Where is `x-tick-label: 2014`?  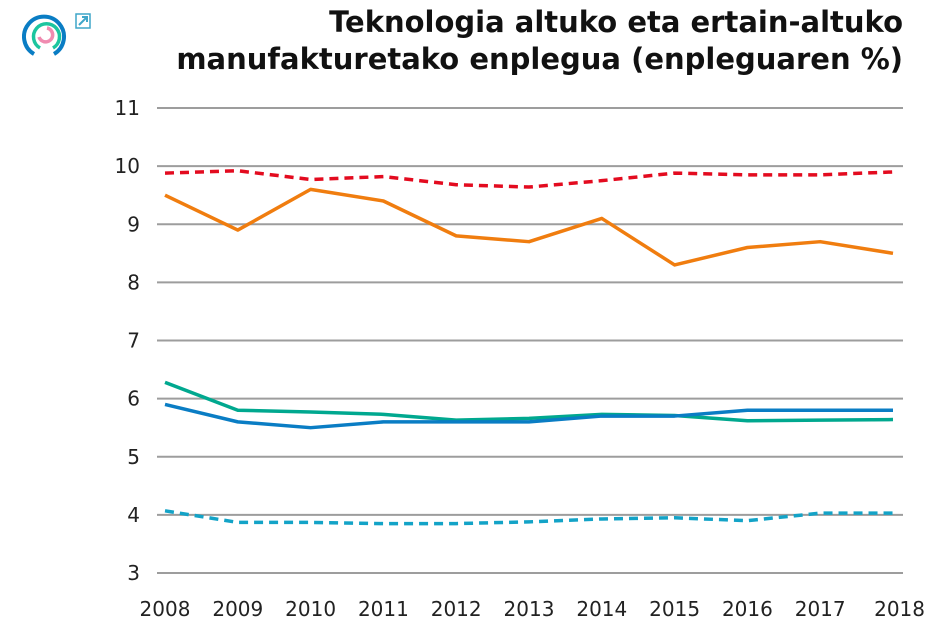
x-tick-label: 2014 is located at coordinates (601, 609).